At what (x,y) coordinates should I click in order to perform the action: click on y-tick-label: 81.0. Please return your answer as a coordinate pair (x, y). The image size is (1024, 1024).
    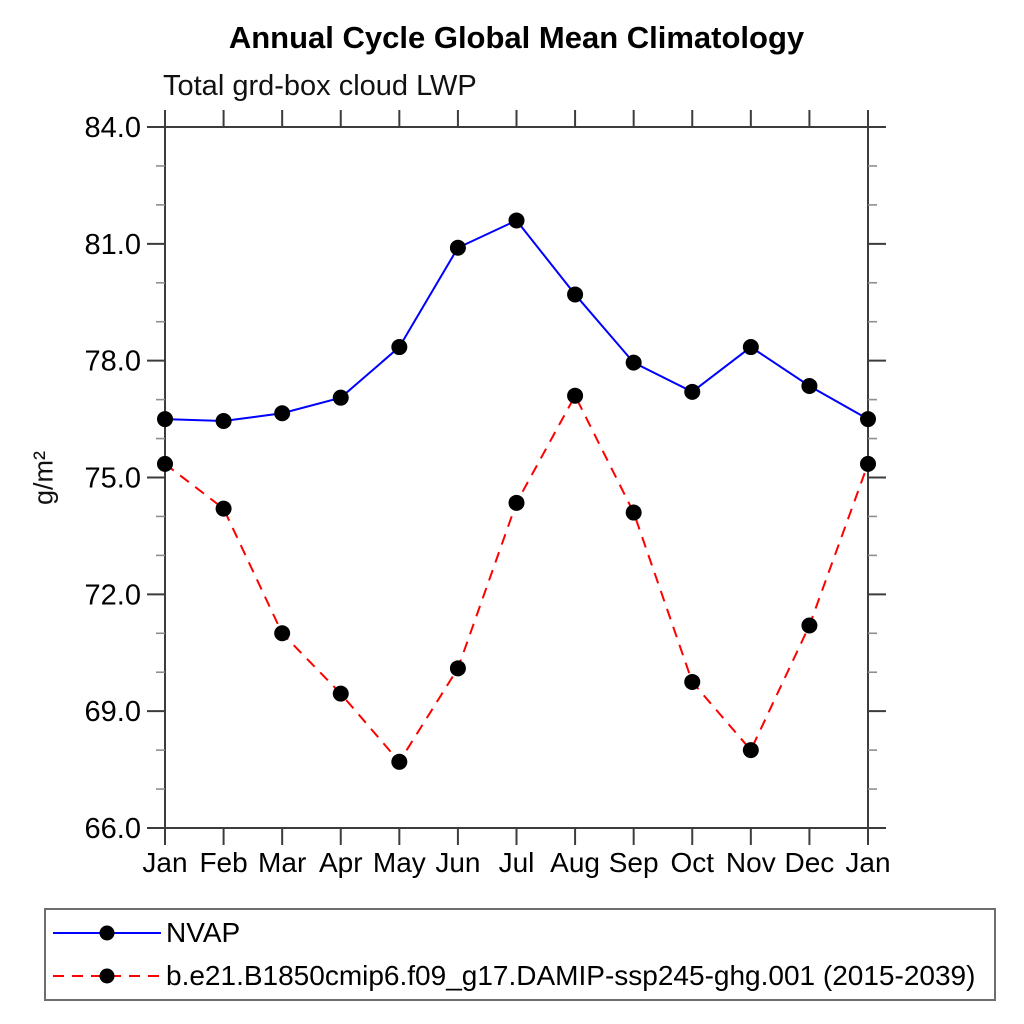
    Looking at the image, I should click on (113, 245).